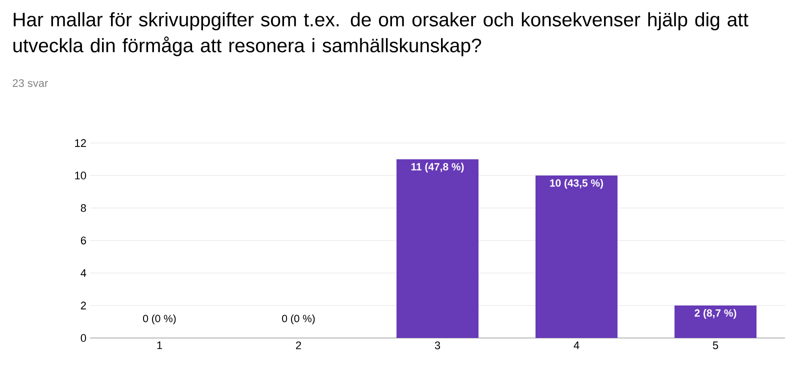 The width and height of the screenshot is (801, 381). What do you see at coordinates (30, 83) in the screenshot?
I see `chart-subtitle: 23 svar` at bounding box center [30, 83].